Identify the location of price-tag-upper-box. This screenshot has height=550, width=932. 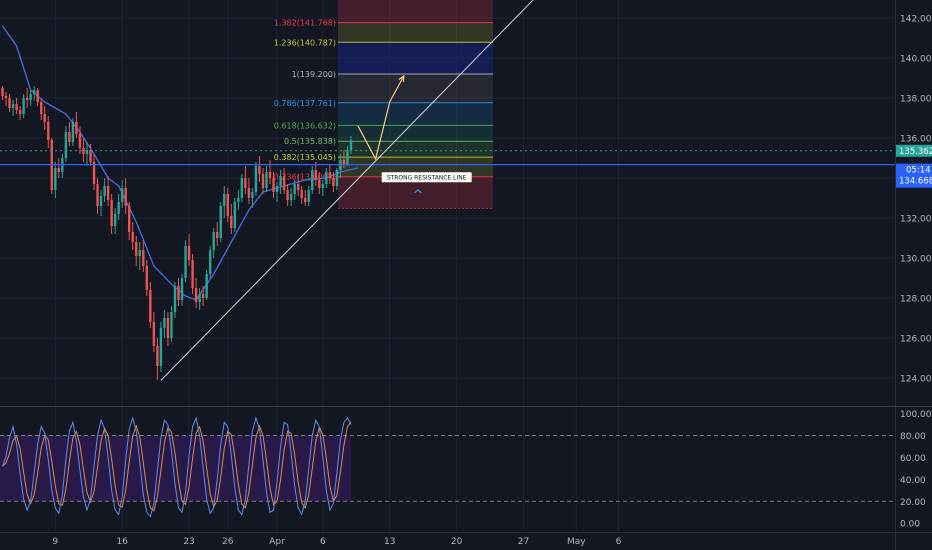
(914, 150).